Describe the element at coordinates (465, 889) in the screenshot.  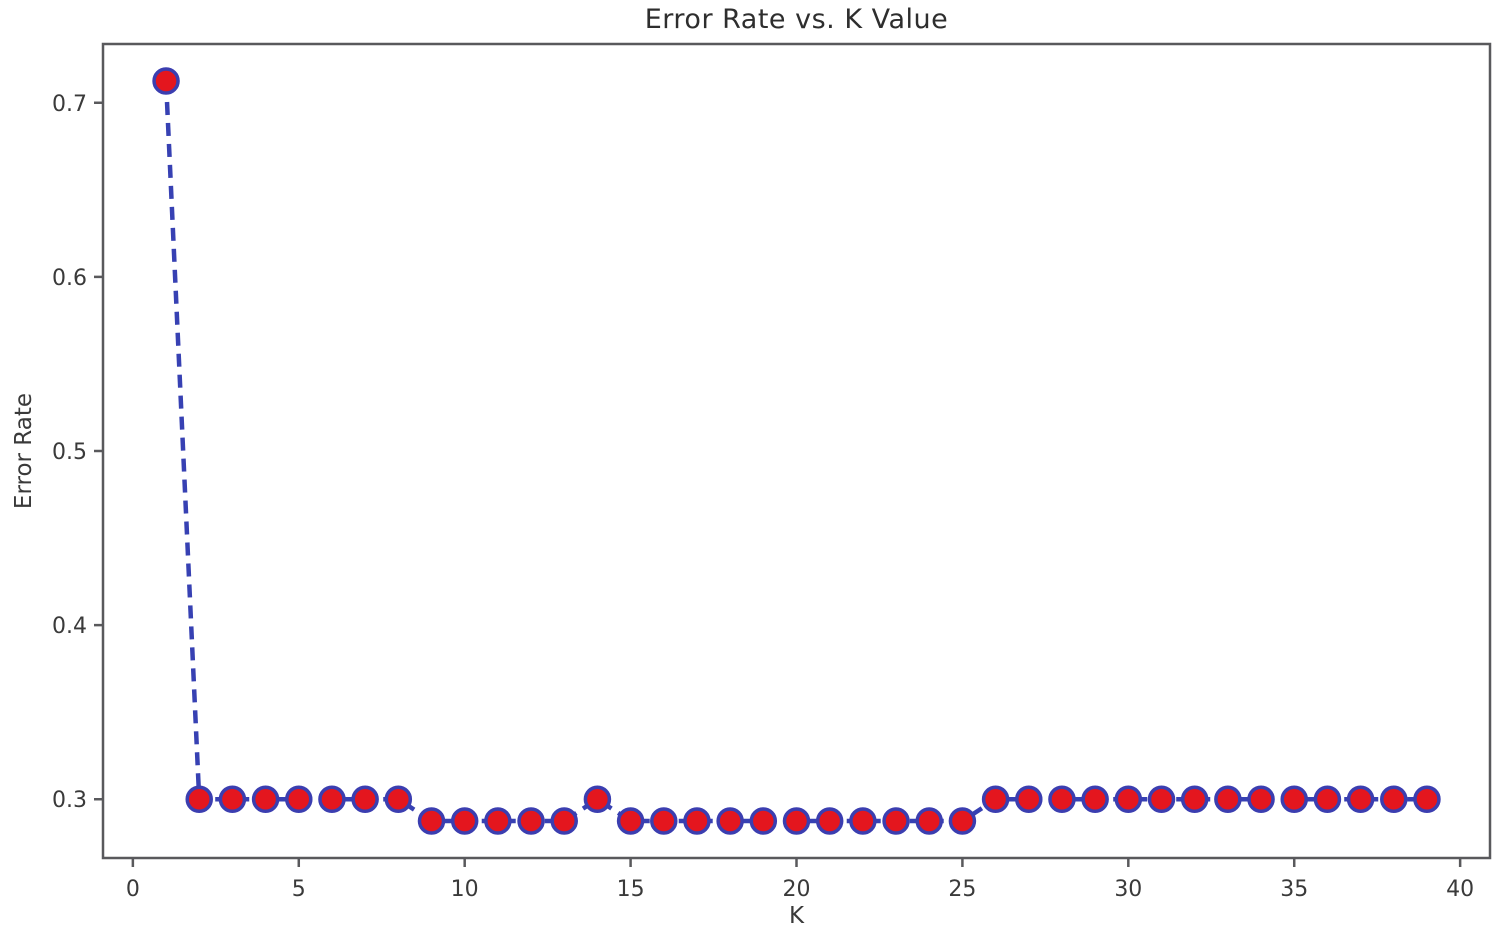
I see `x-tick-label: 10` at that location.